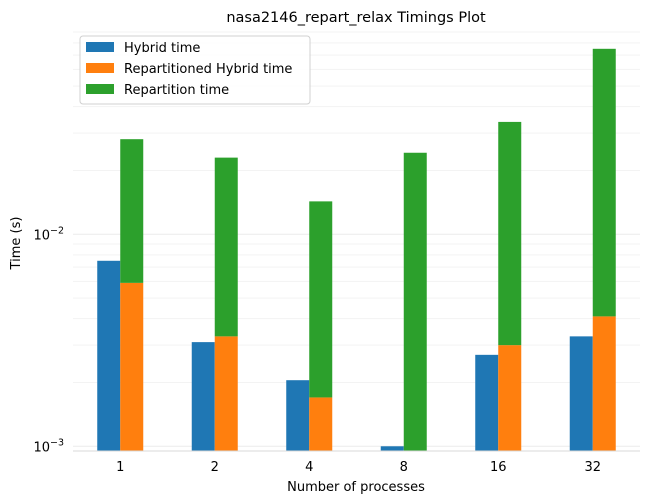 The height and width of the screenshot is (504, 649). I want to click on x-tick-label: 1, so click(120, 467).